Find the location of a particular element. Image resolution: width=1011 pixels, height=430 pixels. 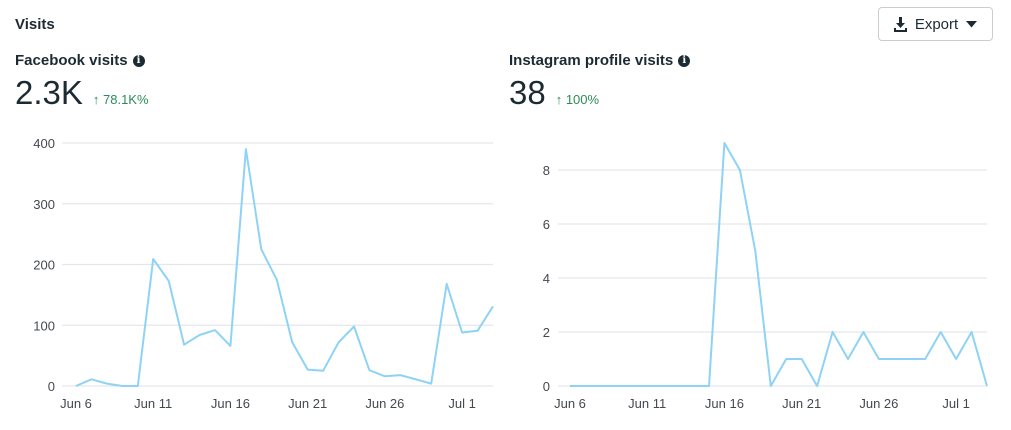

instagram-visits-delta: ↑ 100% is located at coordinates (577, 99).